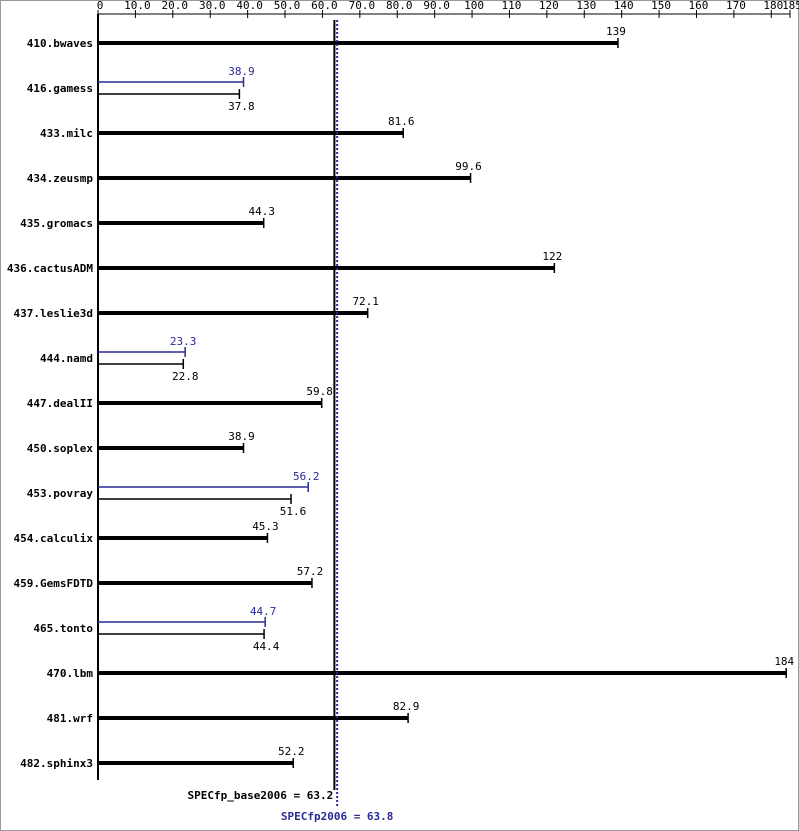 Image resolution: width=799 pixels, height=831 pixels. I want to click on reference-label: SPECfp_base2006 = 63.2, so click(261, 795).